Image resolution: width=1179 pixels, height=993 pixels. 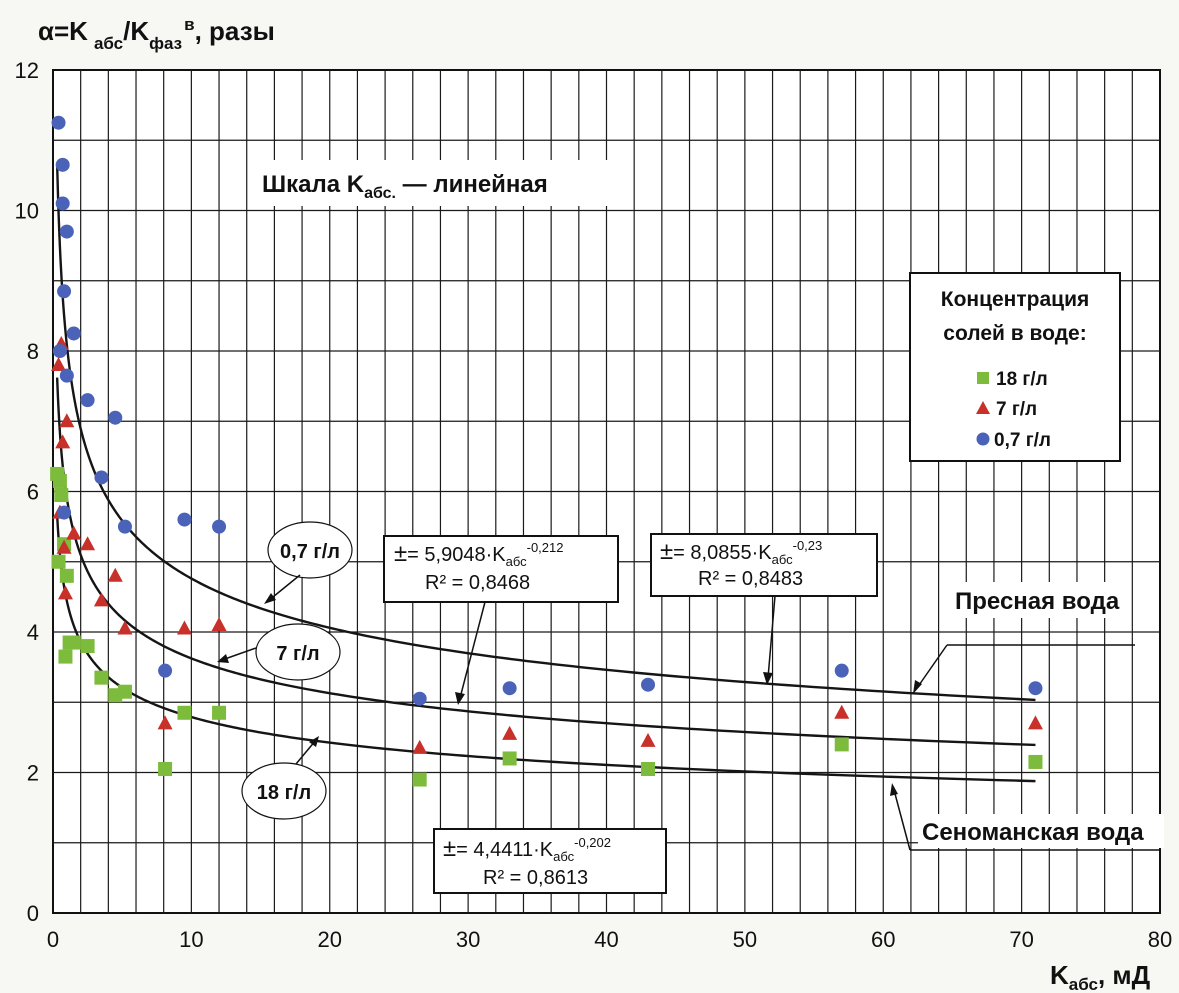 I want to click on x-tick-label: 80, so click(x=1160, y=939).